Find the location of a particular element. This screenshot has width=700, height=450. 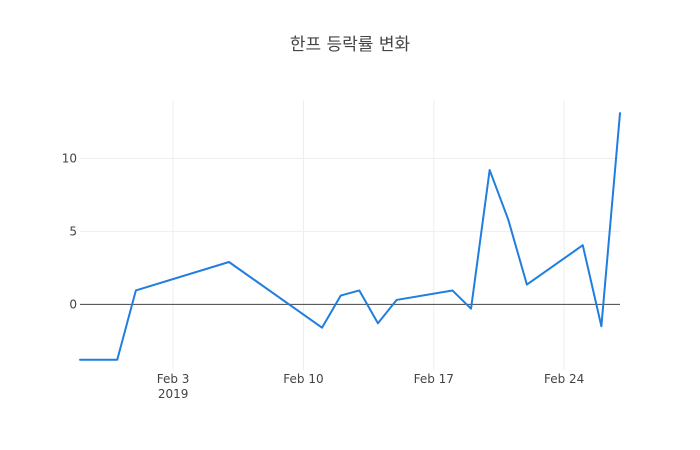

x-tick-sublabel: 2019 is located at coordinates (173, 394).